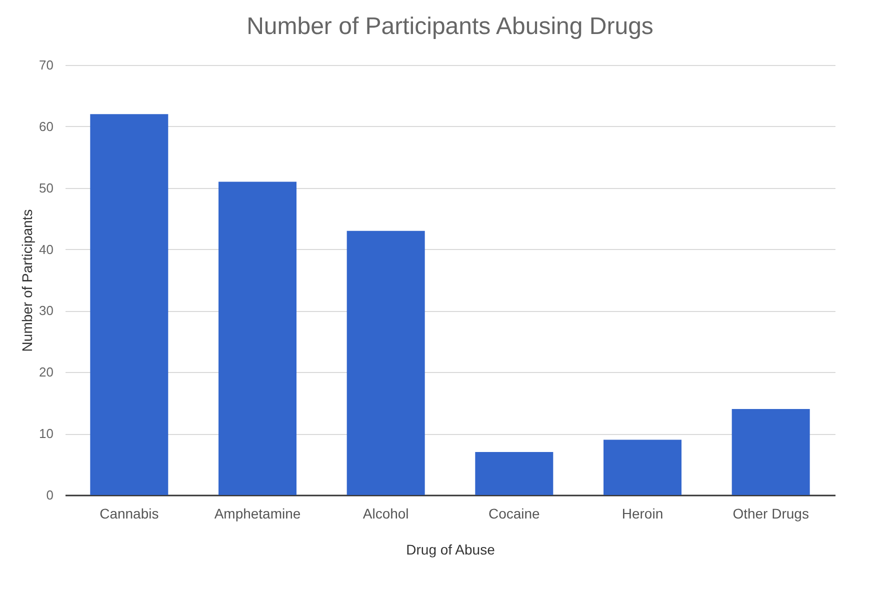 The height and width of the screenshot is (609, 895). Describe the element at coordinates (385, 514) in the screenshot. I see `x-tick-label: Alcohol` at that location.